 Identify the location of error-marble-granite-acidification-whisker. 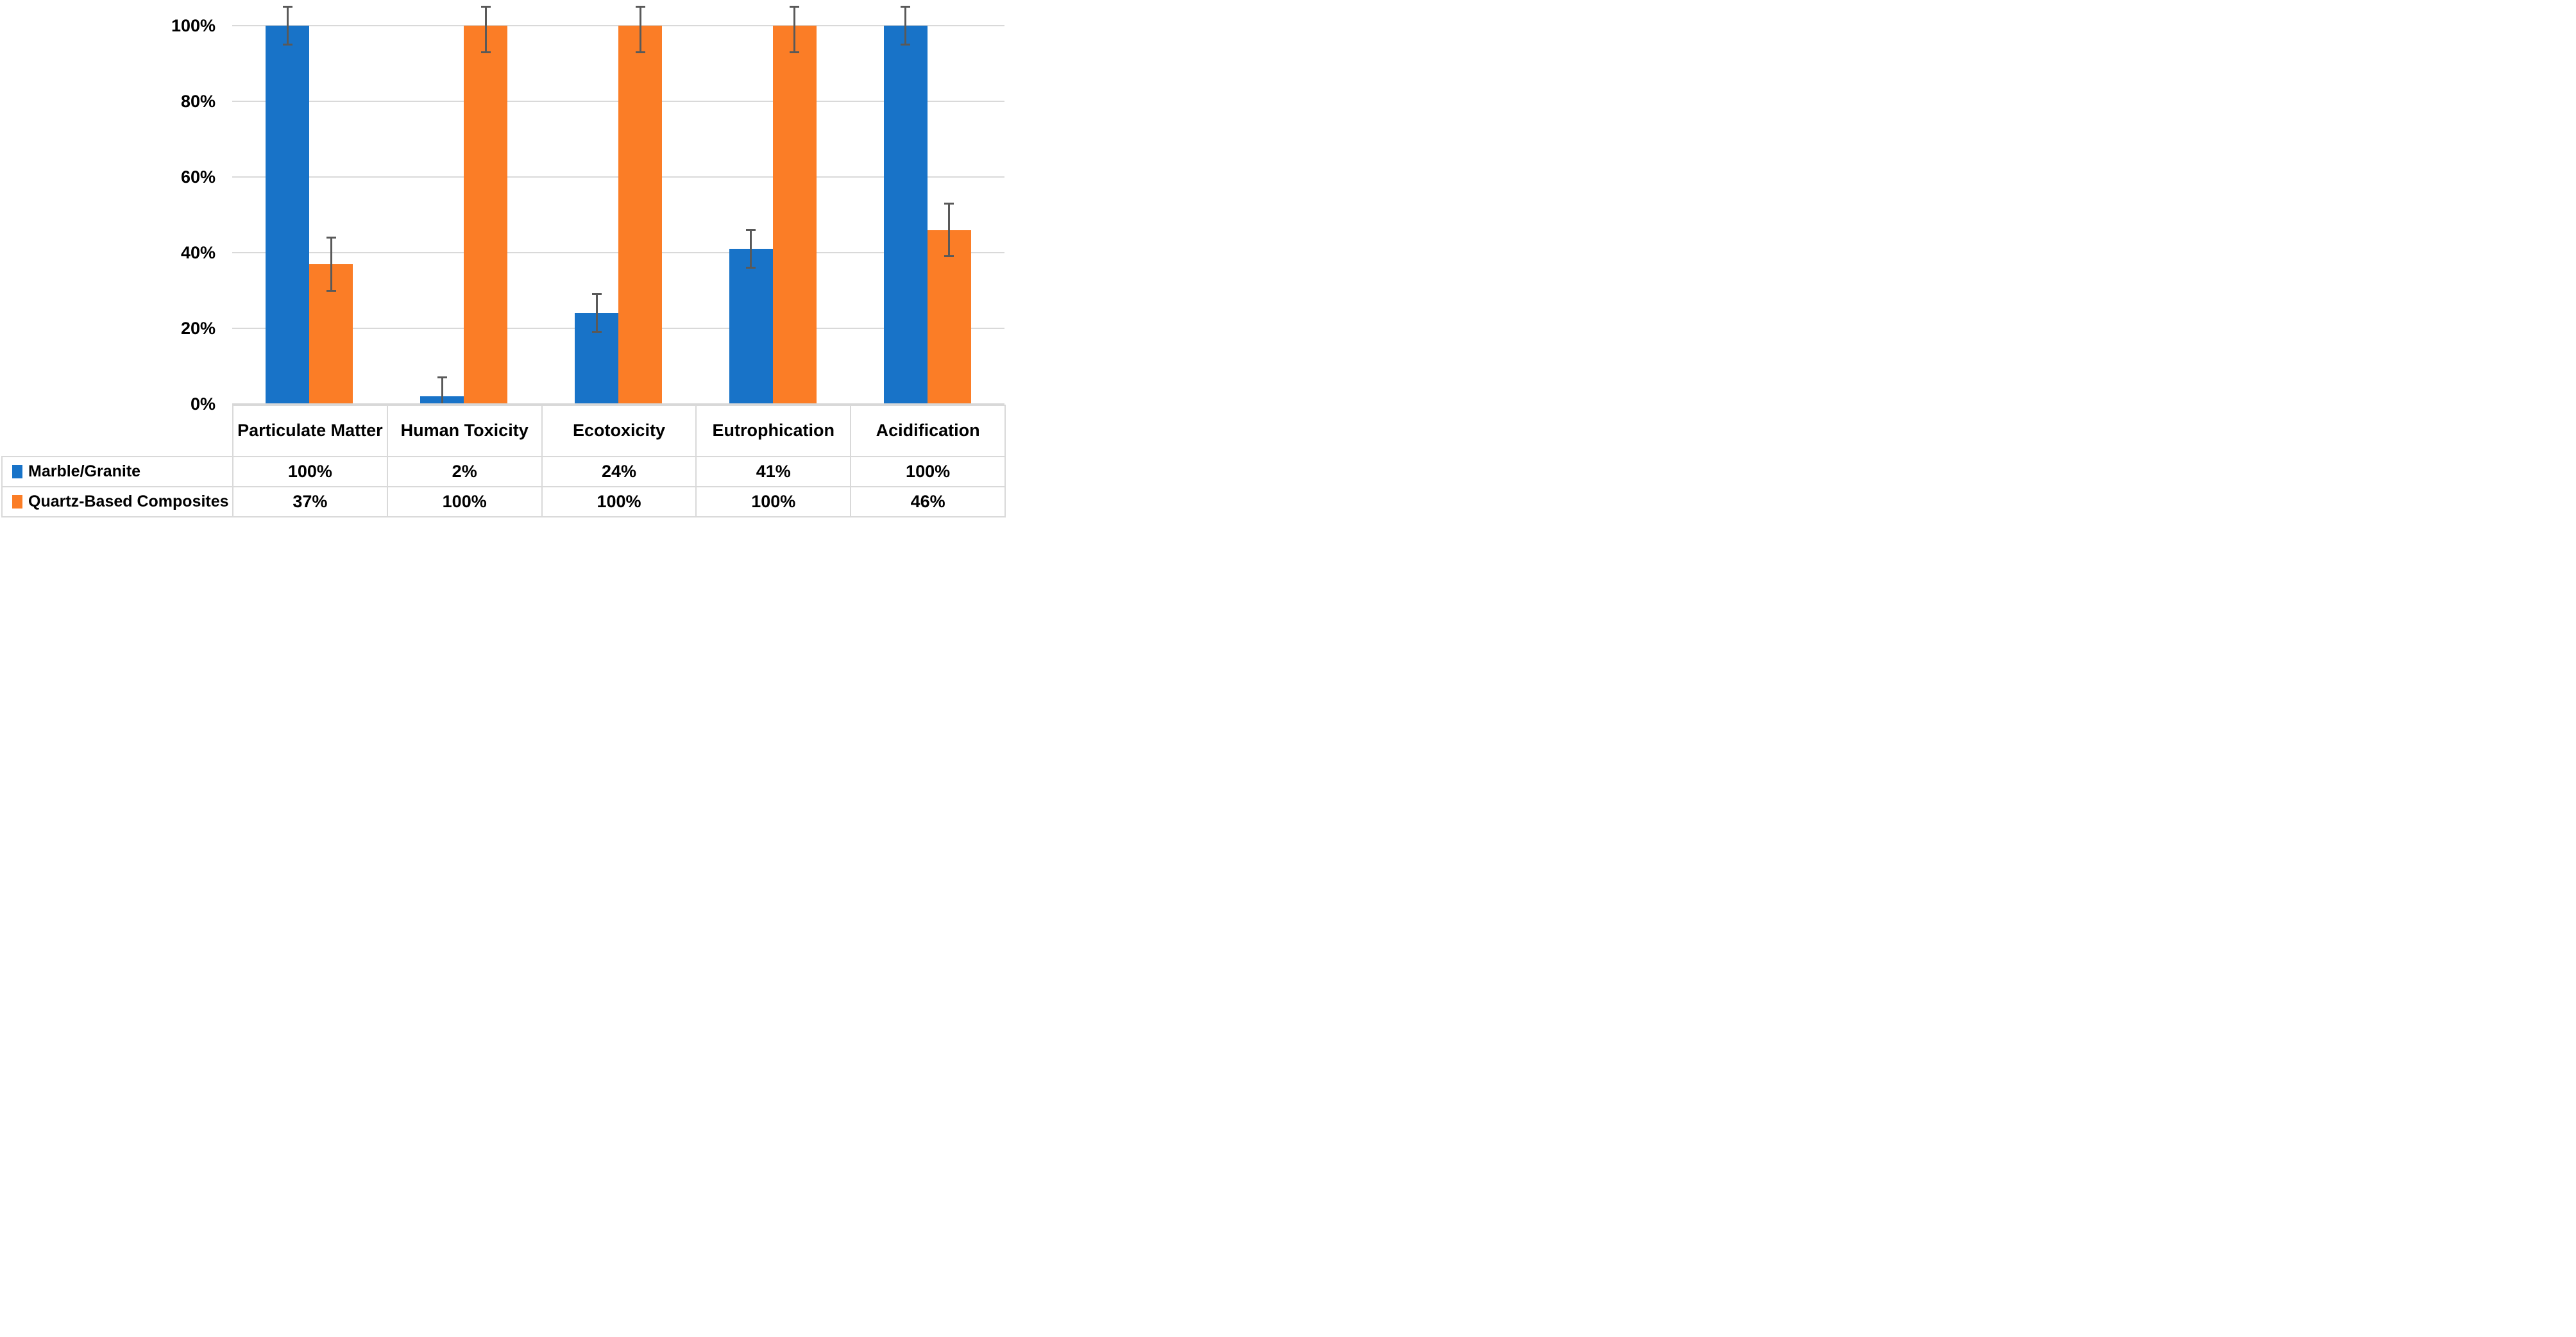
(905, 25).